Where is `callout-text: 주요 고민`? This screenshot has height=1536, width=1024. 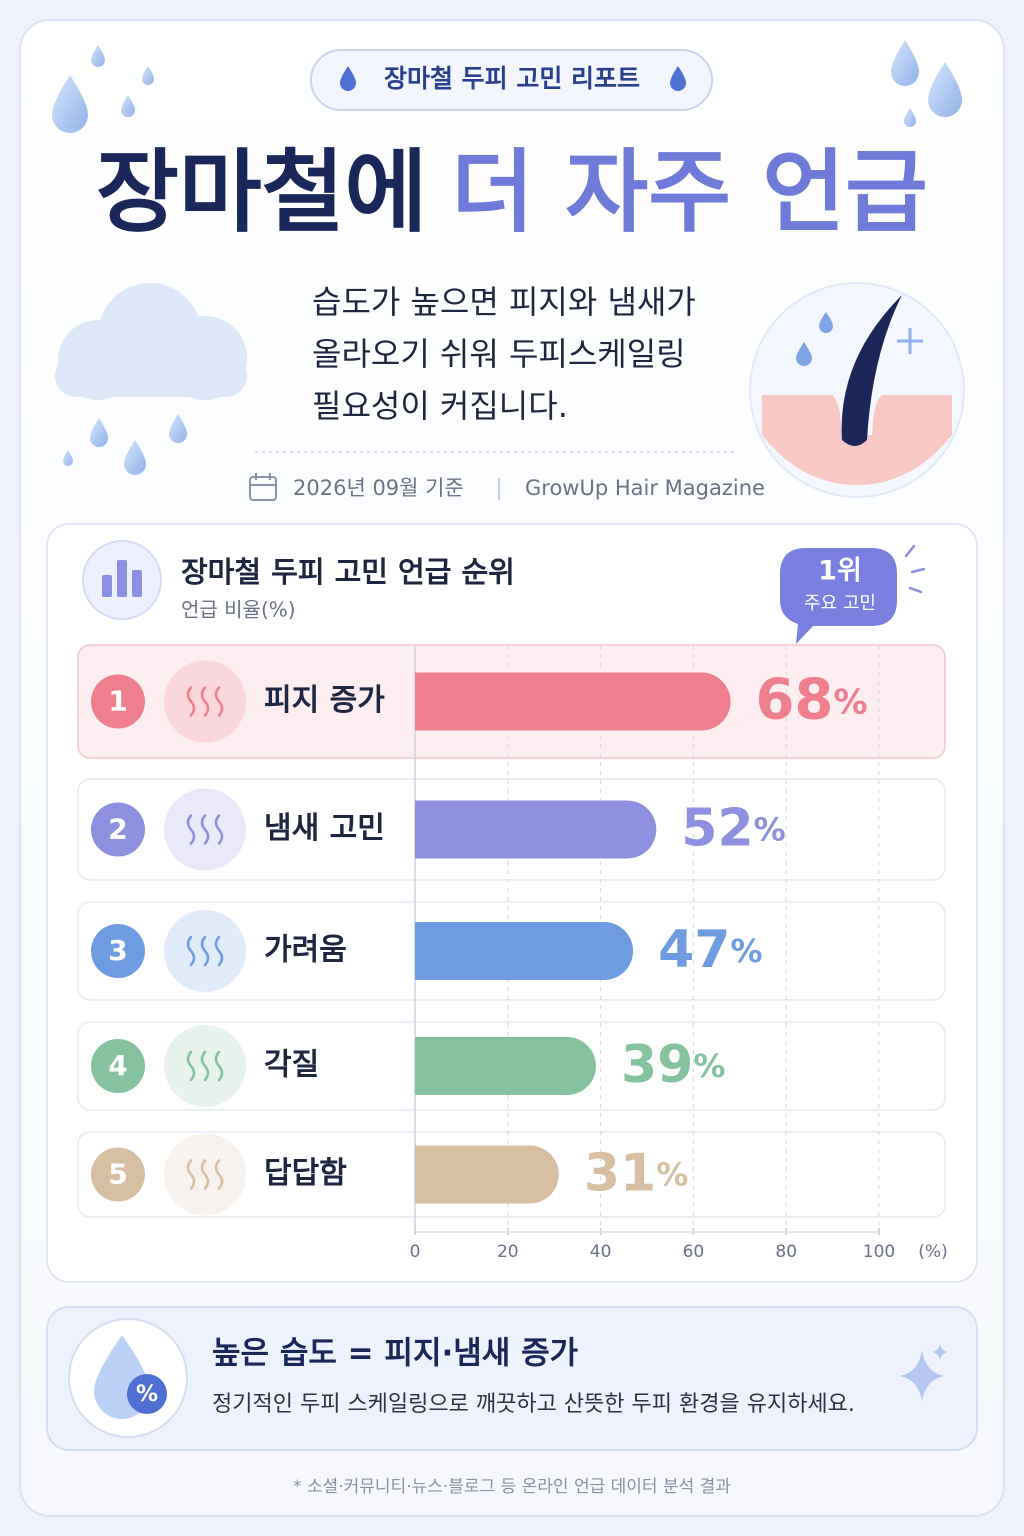 callout-text: 주요 고민 is located at coordinates (840, 603).